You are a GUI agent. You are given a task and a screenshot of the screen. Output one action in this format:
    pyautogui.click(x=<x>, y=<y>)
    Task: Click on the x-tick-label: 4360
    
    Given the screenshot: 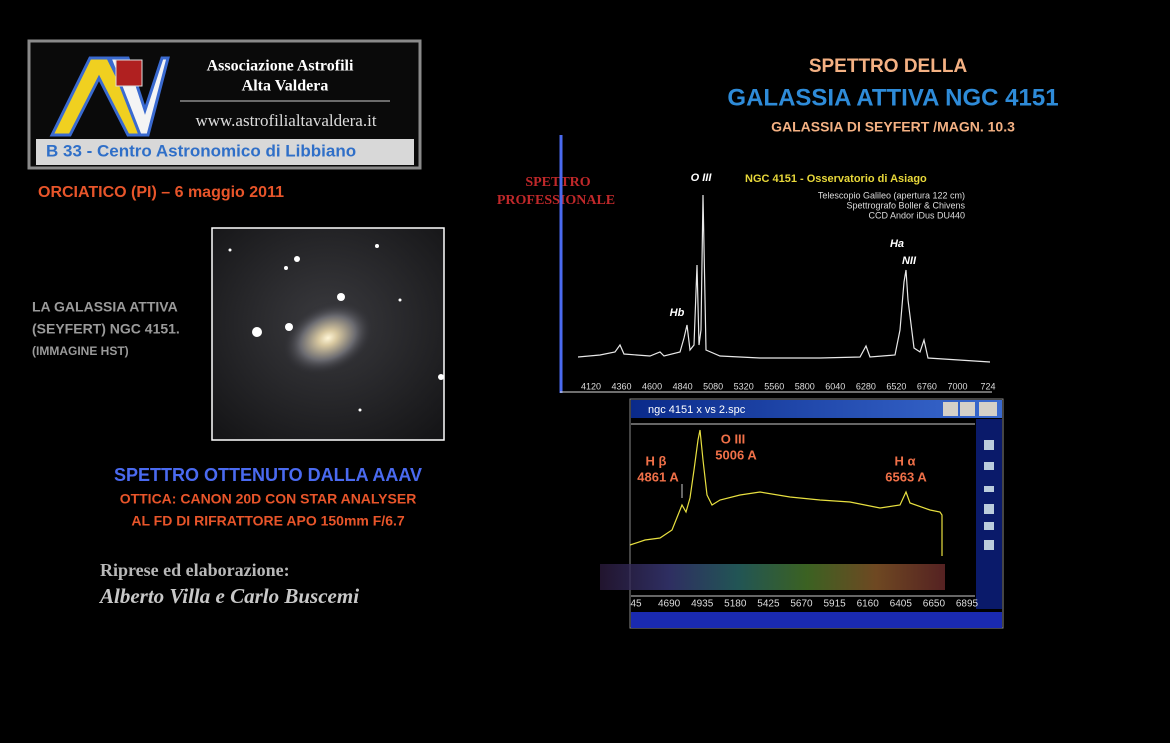 What is the action you would take?
    pyautogui.click(x=622, y=386)
    